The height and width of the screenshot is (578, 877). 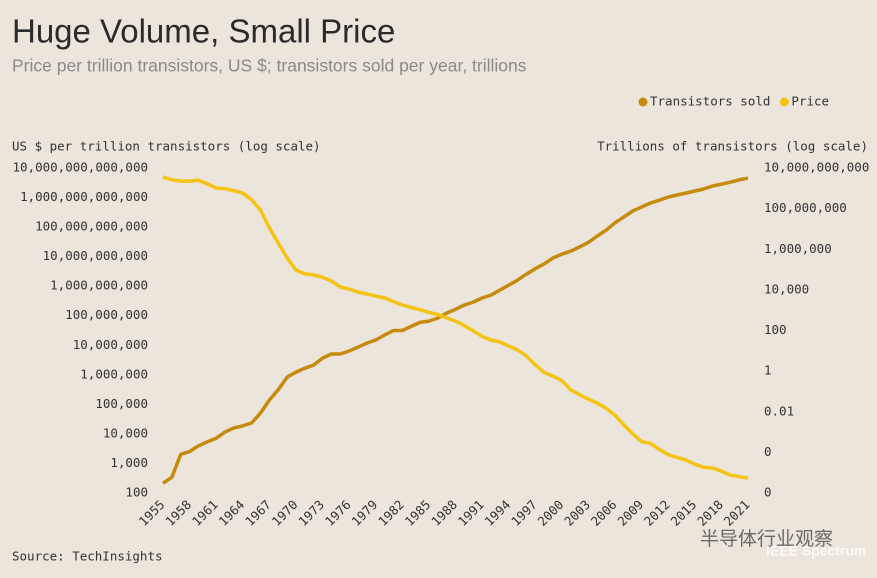 What do you see at coordinates (231, 513) in the screenshot?
I see `x-tick-label: 1964` at bounding box center [231, 513].